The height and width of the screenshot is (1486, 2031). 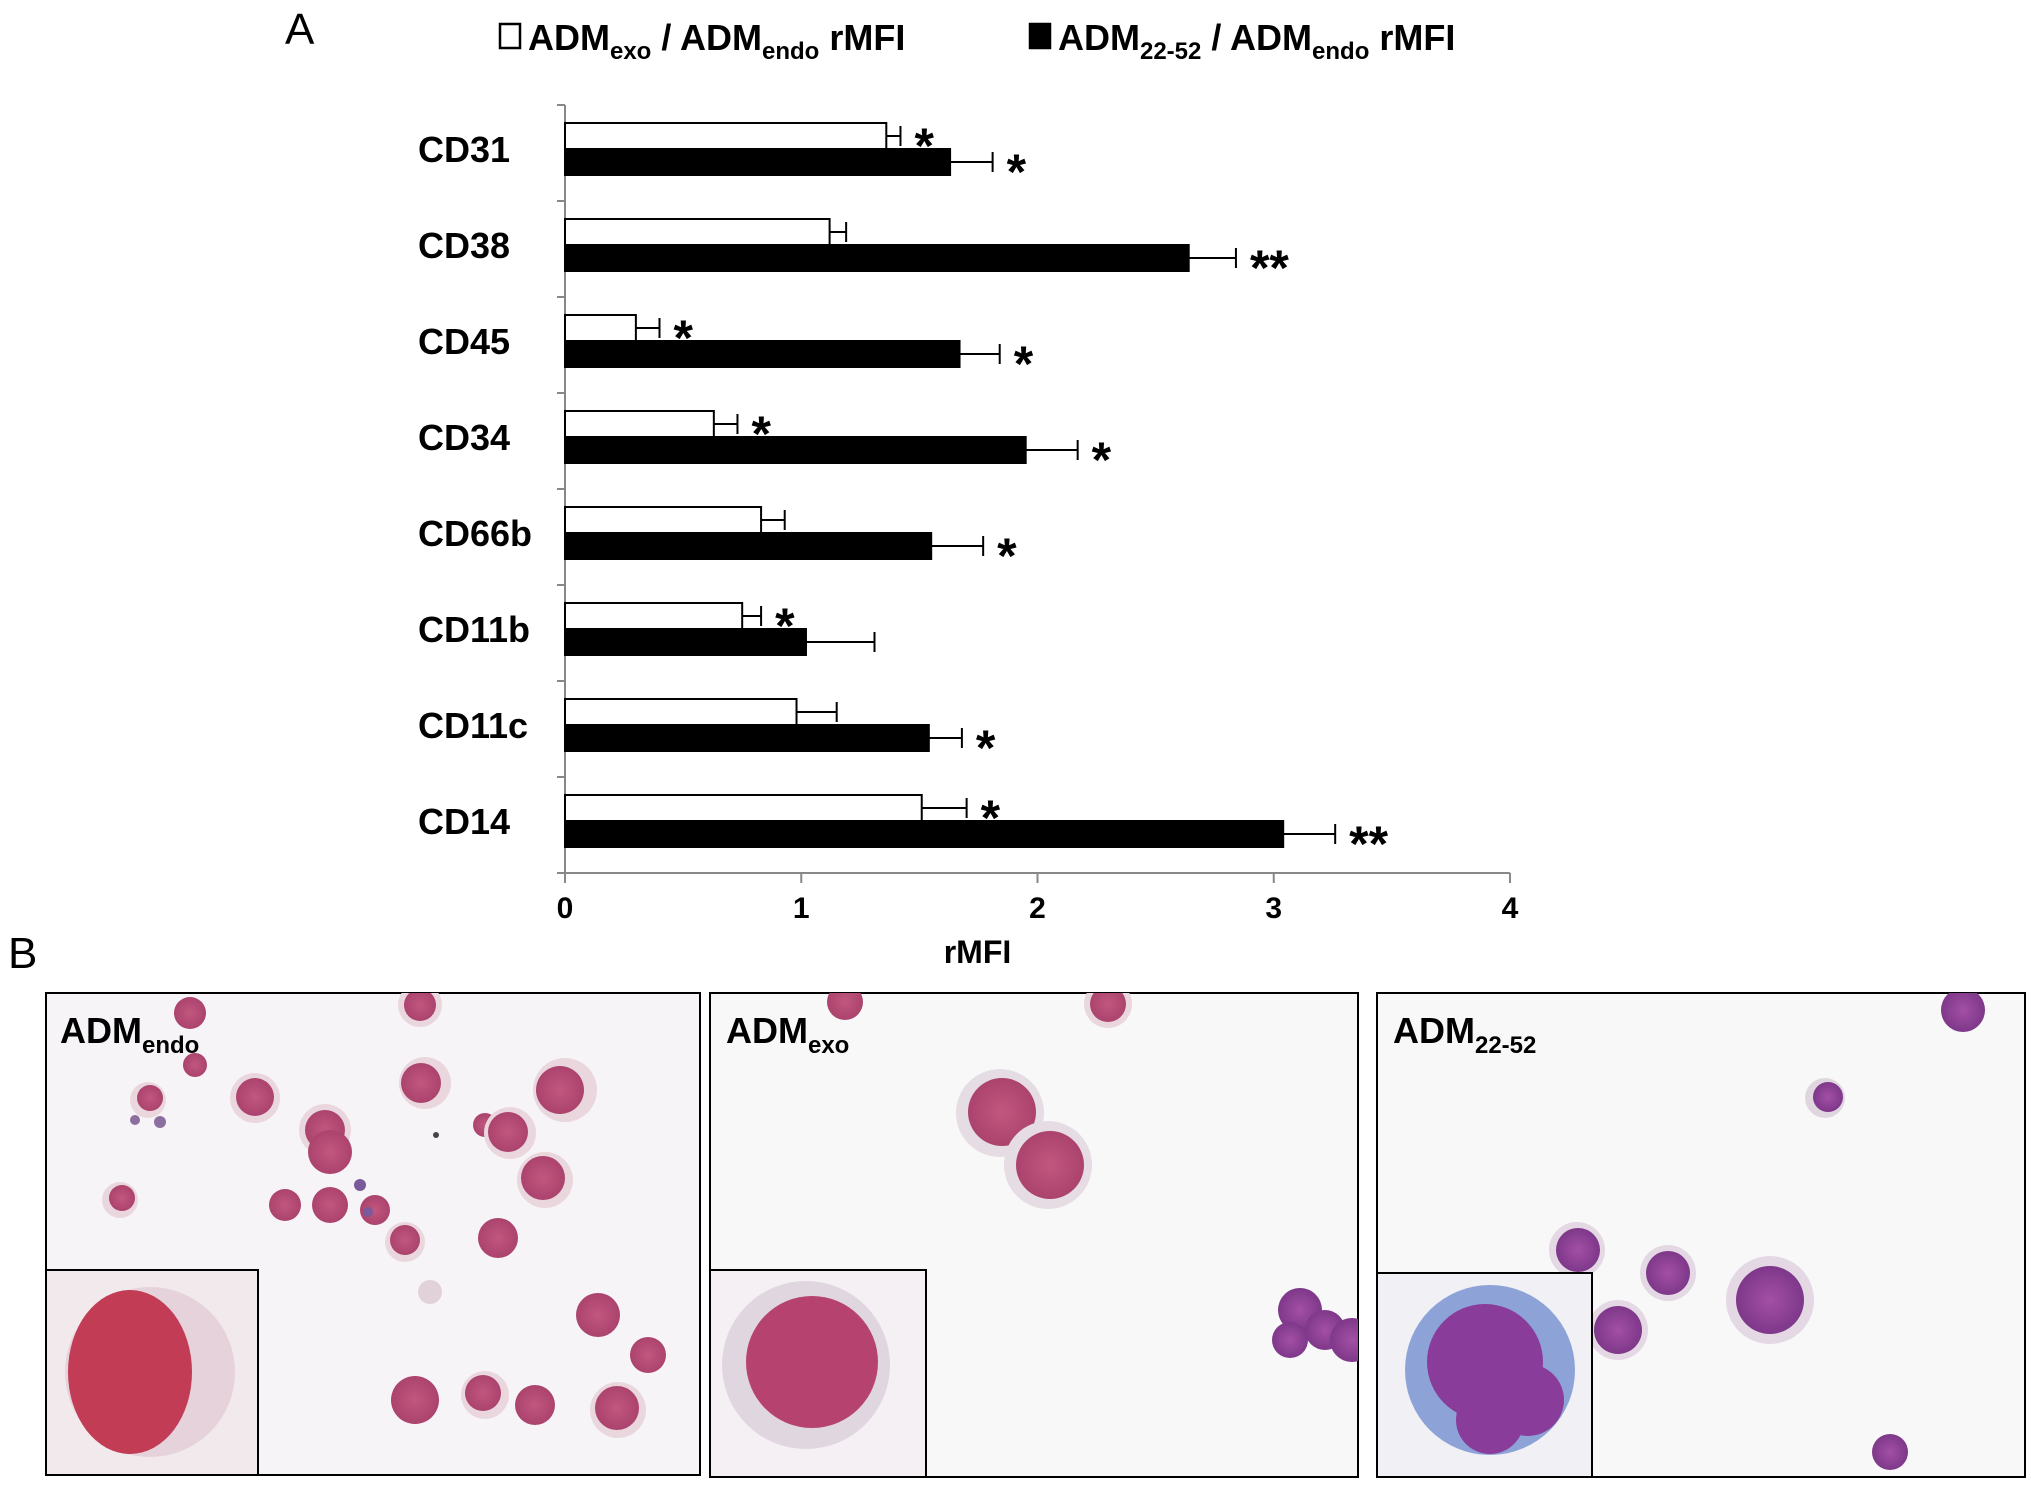 I want to click on bar-22-52-cd45, so click(x=762, y=354).